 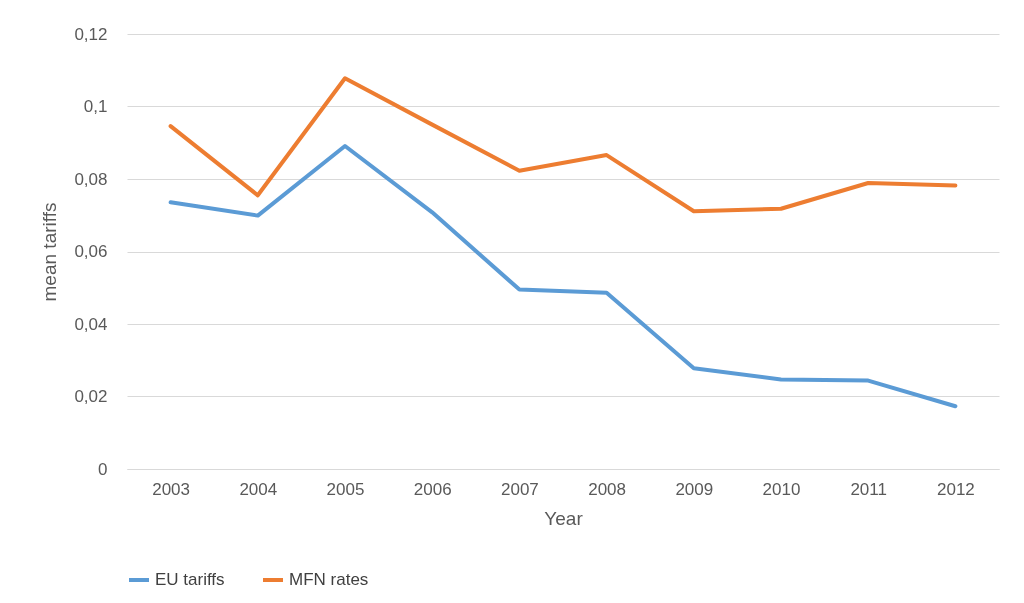 I want to click on legend-label: EU tariffs, so click(x=190, y=579).